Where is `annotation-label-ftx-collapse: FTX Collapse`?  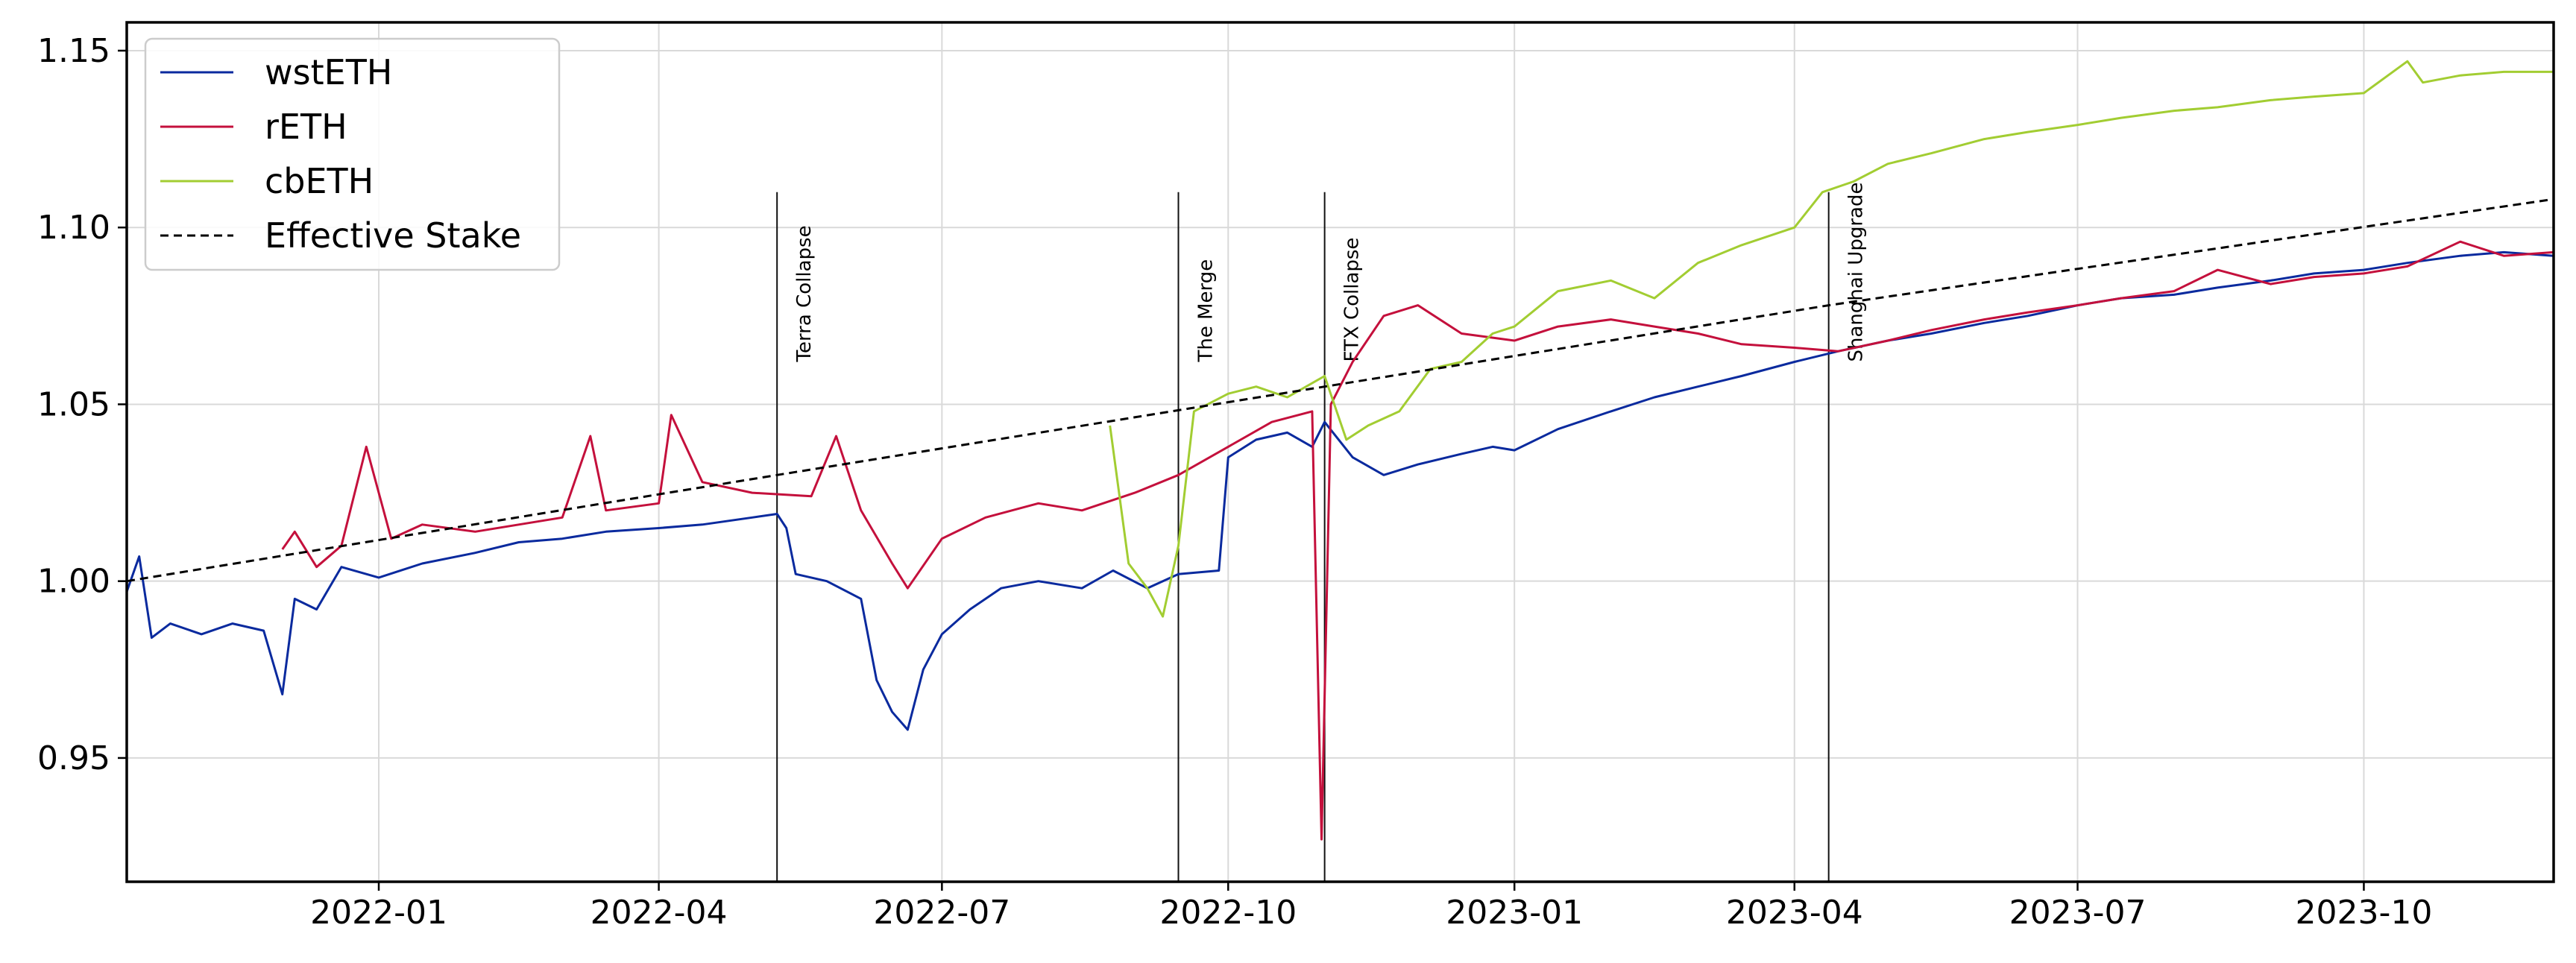 annotation-label-ftx-collapse: FTX Collapse is located at coordinates (1352, 300).